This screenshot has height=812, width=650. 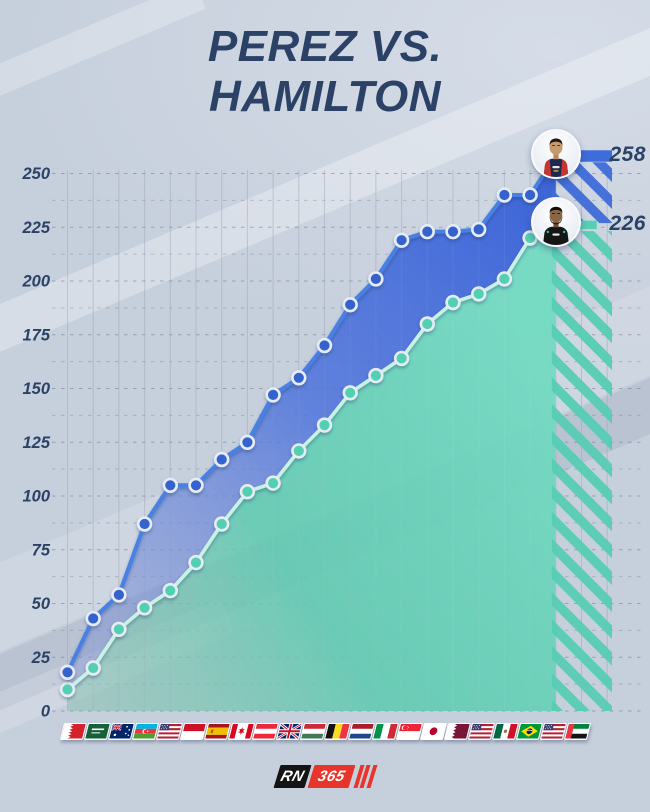 I want to click on flag-miami, so click(x=169, y=731).